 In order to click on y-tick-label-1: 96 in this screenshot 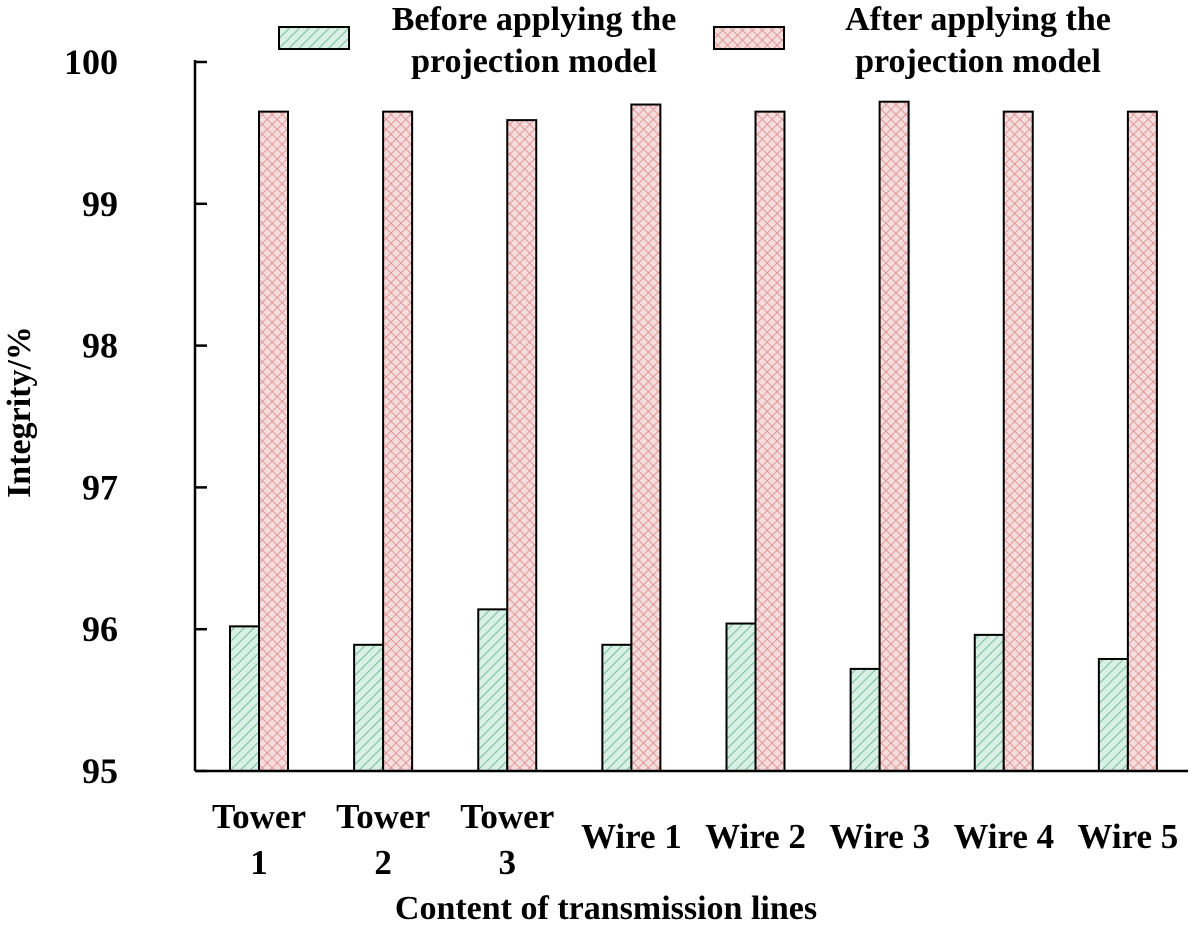, I will do `click(100, 629)`.